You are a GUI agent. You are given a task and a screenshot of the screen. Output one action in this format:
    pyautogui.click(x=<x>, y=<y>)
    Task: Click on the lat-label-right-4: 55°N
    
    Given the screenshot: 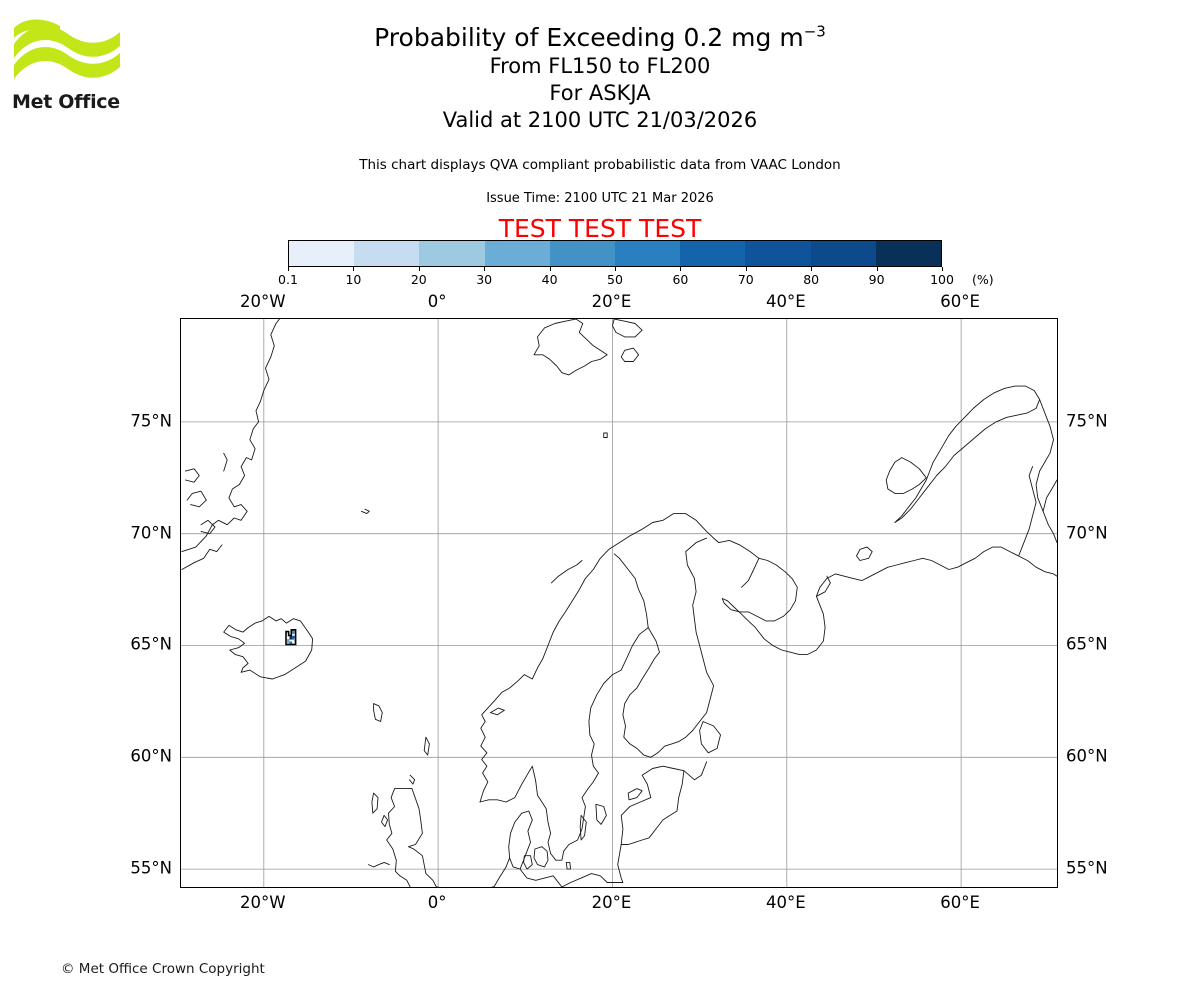 What is the action you would take?
    pyautogui.click(x=1087, y=868)
    